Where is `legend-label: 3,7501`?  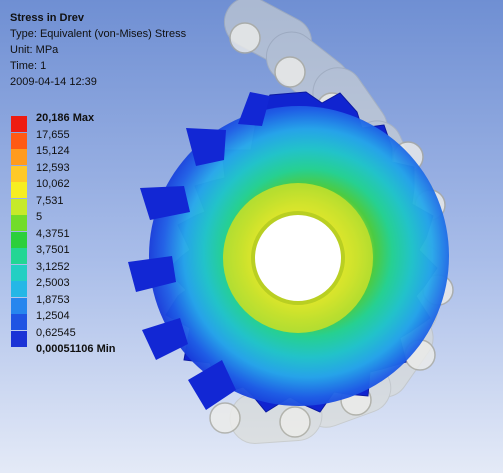 legend-label: 3,7501 is located at coordinates (53, 250).